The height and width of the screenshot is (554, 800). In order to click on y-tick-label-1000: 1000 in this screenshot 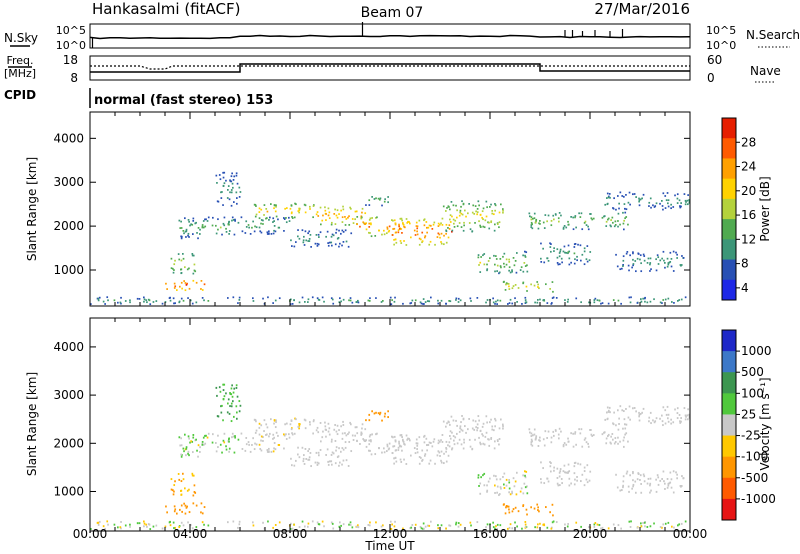, I will do `click(68, 491)`.